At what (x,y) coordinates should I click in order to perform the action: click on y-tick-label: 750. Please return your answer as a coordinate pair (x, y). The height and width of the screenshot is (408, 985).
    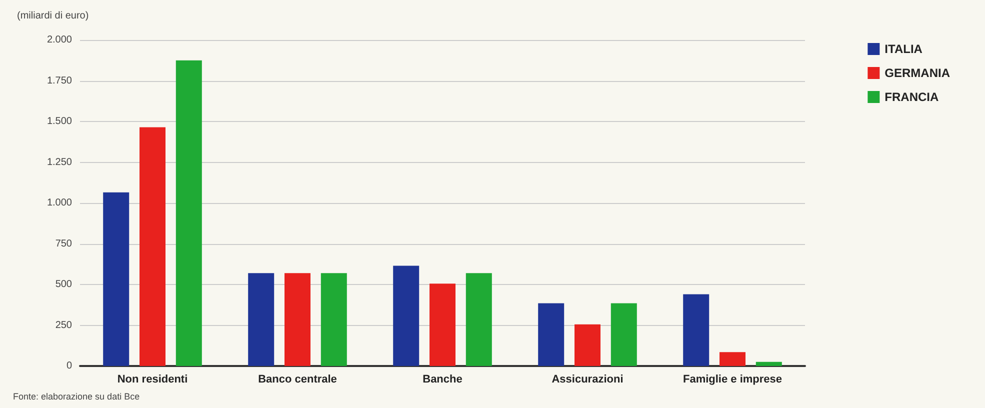
    Looking at the image, I should click on (63, 244).